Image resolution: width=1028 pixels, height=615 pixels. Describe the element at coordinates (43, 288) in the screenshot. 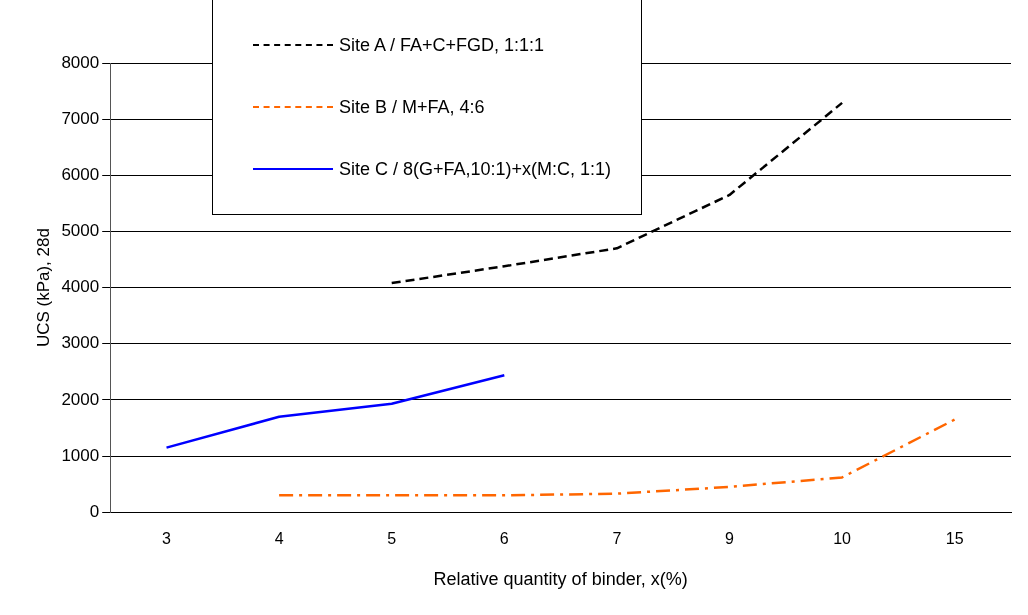

I see `y-axis-title: UCS (kPa), 28d` at that location.